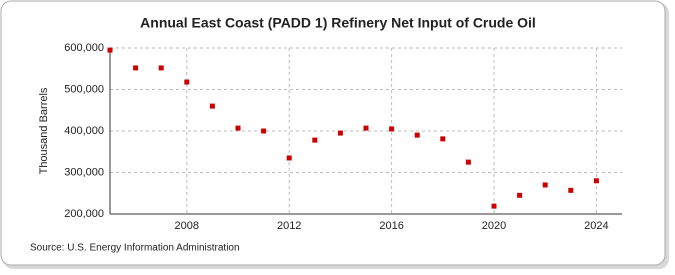  I want to click on y-tick-label: 300,000, so click(84, 172).